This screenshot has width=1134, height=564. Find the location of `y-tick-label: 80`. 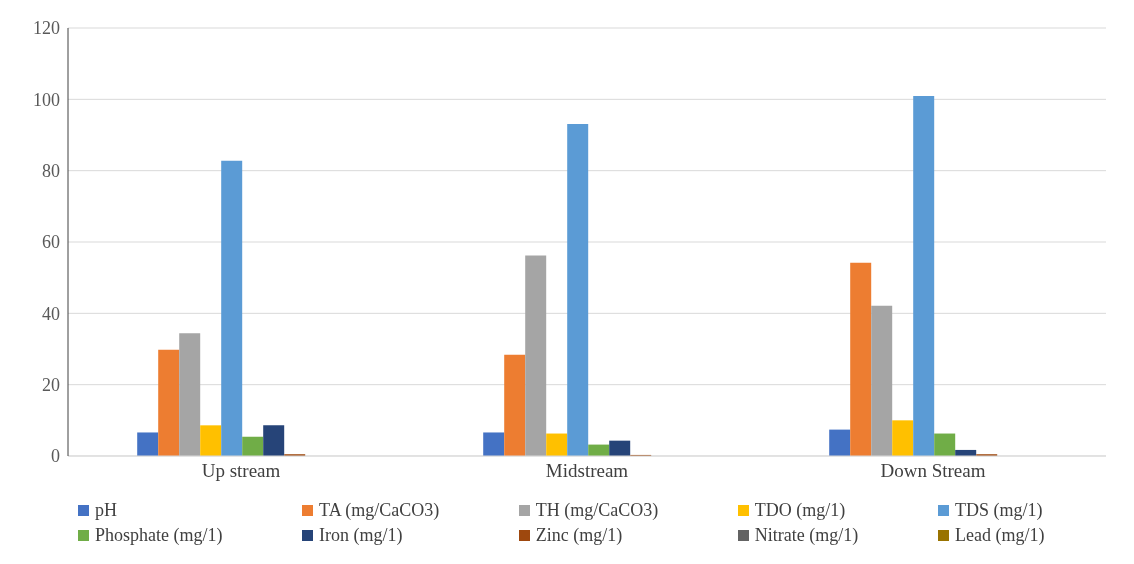

y-tick-label: 80 is located at coordinates (51, 171).